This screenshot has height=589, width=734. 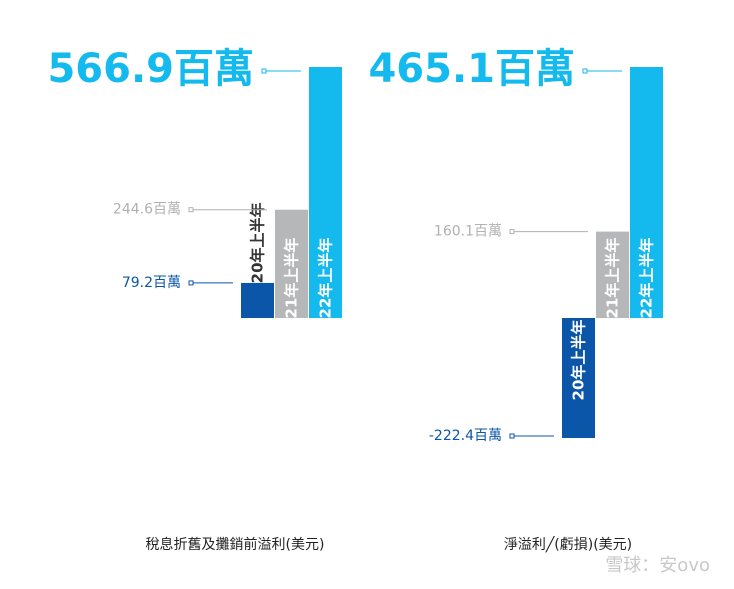 I want to click on value-label: 465.1百萬, so click(x=471, y=69).